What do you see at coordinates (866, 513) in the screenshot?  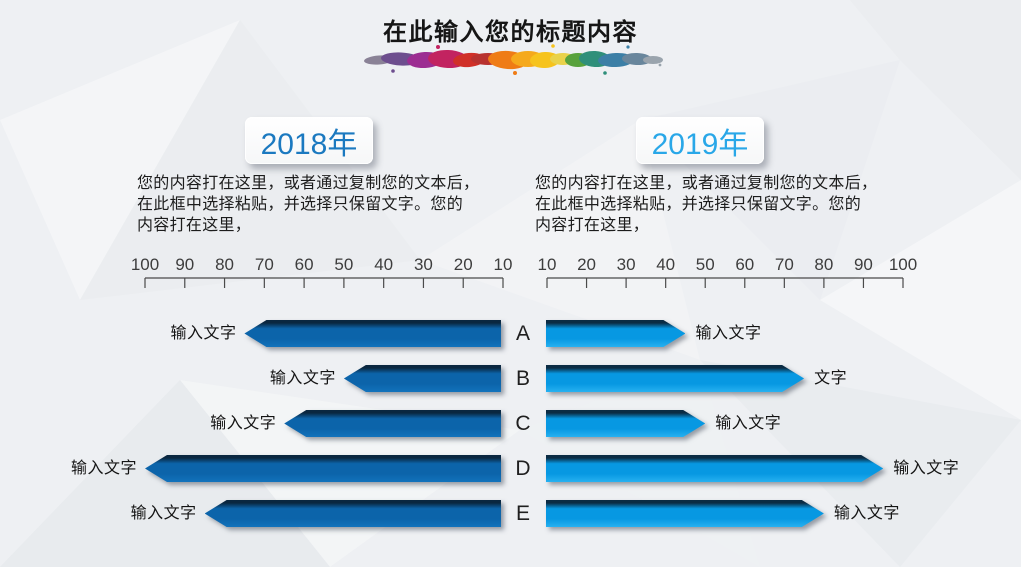 I see `bar-label-2019-E: 输入文字` at bounding box center [866, 513].